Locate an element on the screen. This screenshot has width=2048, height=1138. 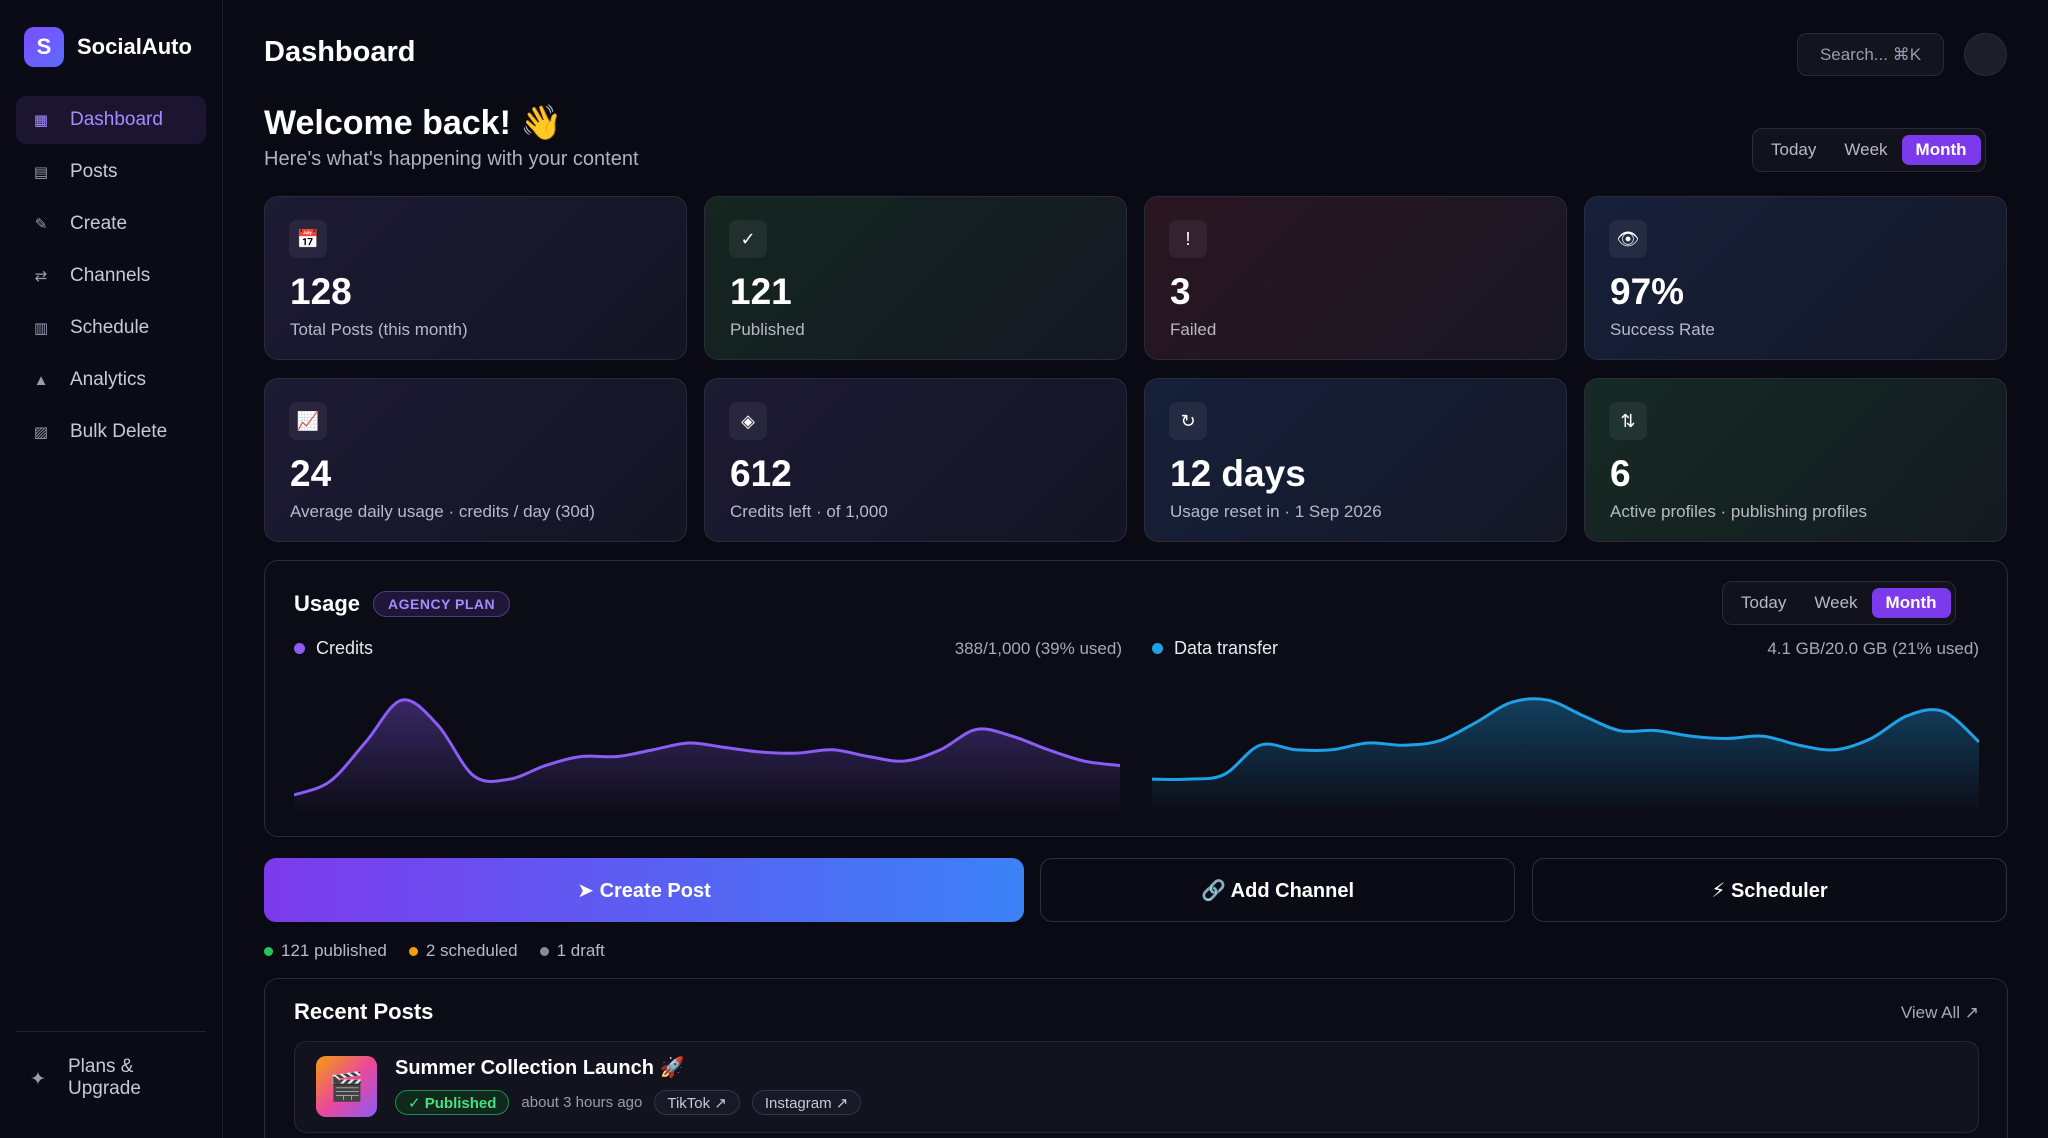
sidebar-item-schedule: ▥ Schedule is located at coordinates (111, 328).